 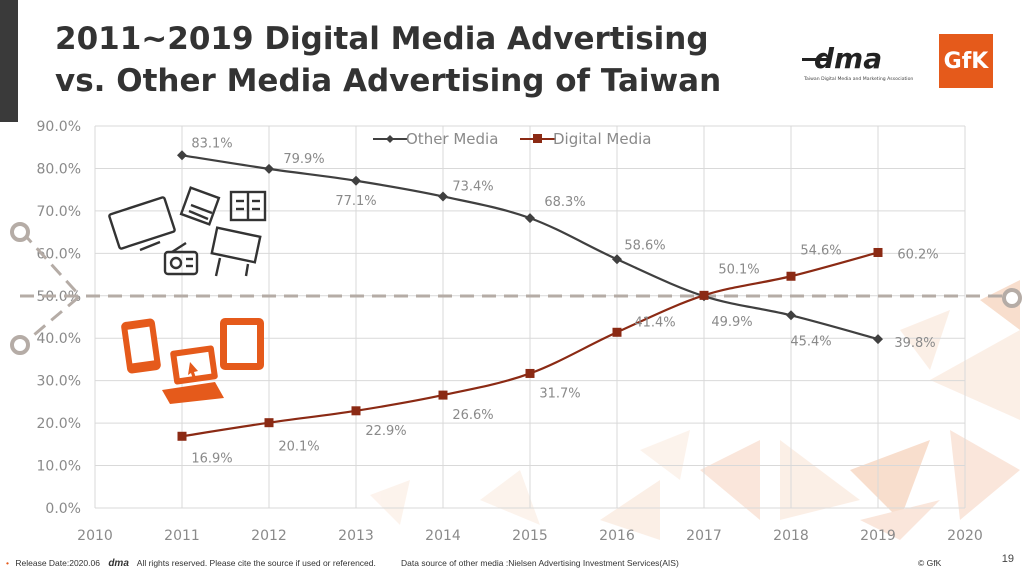 What do you see at coordinates (452, 139) in the screenshot?
I see `legend-label-other-media: Other Media` at bounding box center [452, 139].